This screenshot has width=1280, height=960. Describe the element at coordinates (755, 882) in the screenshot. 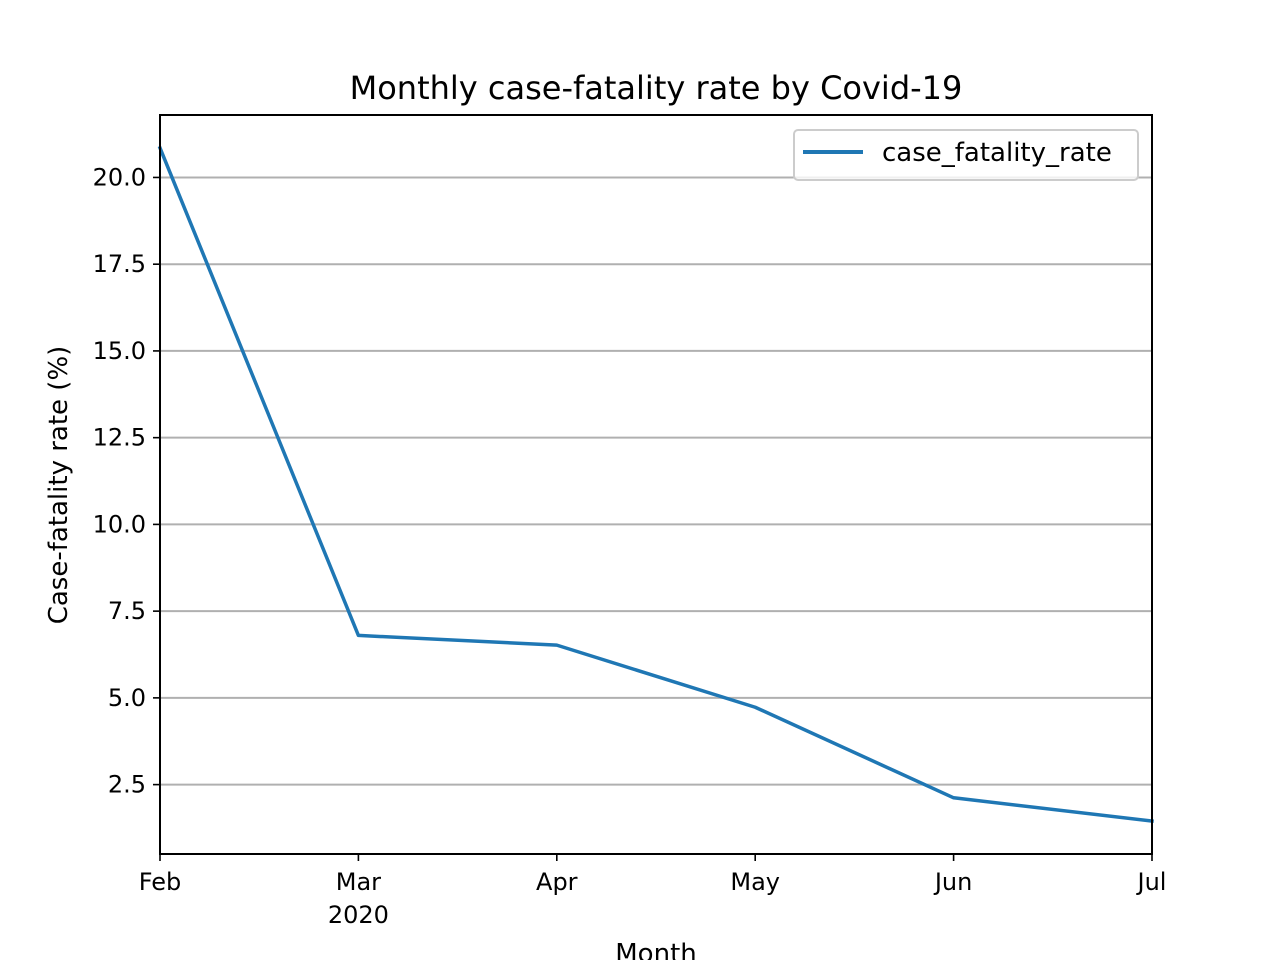

I see `x-tick-label: May` at that location.